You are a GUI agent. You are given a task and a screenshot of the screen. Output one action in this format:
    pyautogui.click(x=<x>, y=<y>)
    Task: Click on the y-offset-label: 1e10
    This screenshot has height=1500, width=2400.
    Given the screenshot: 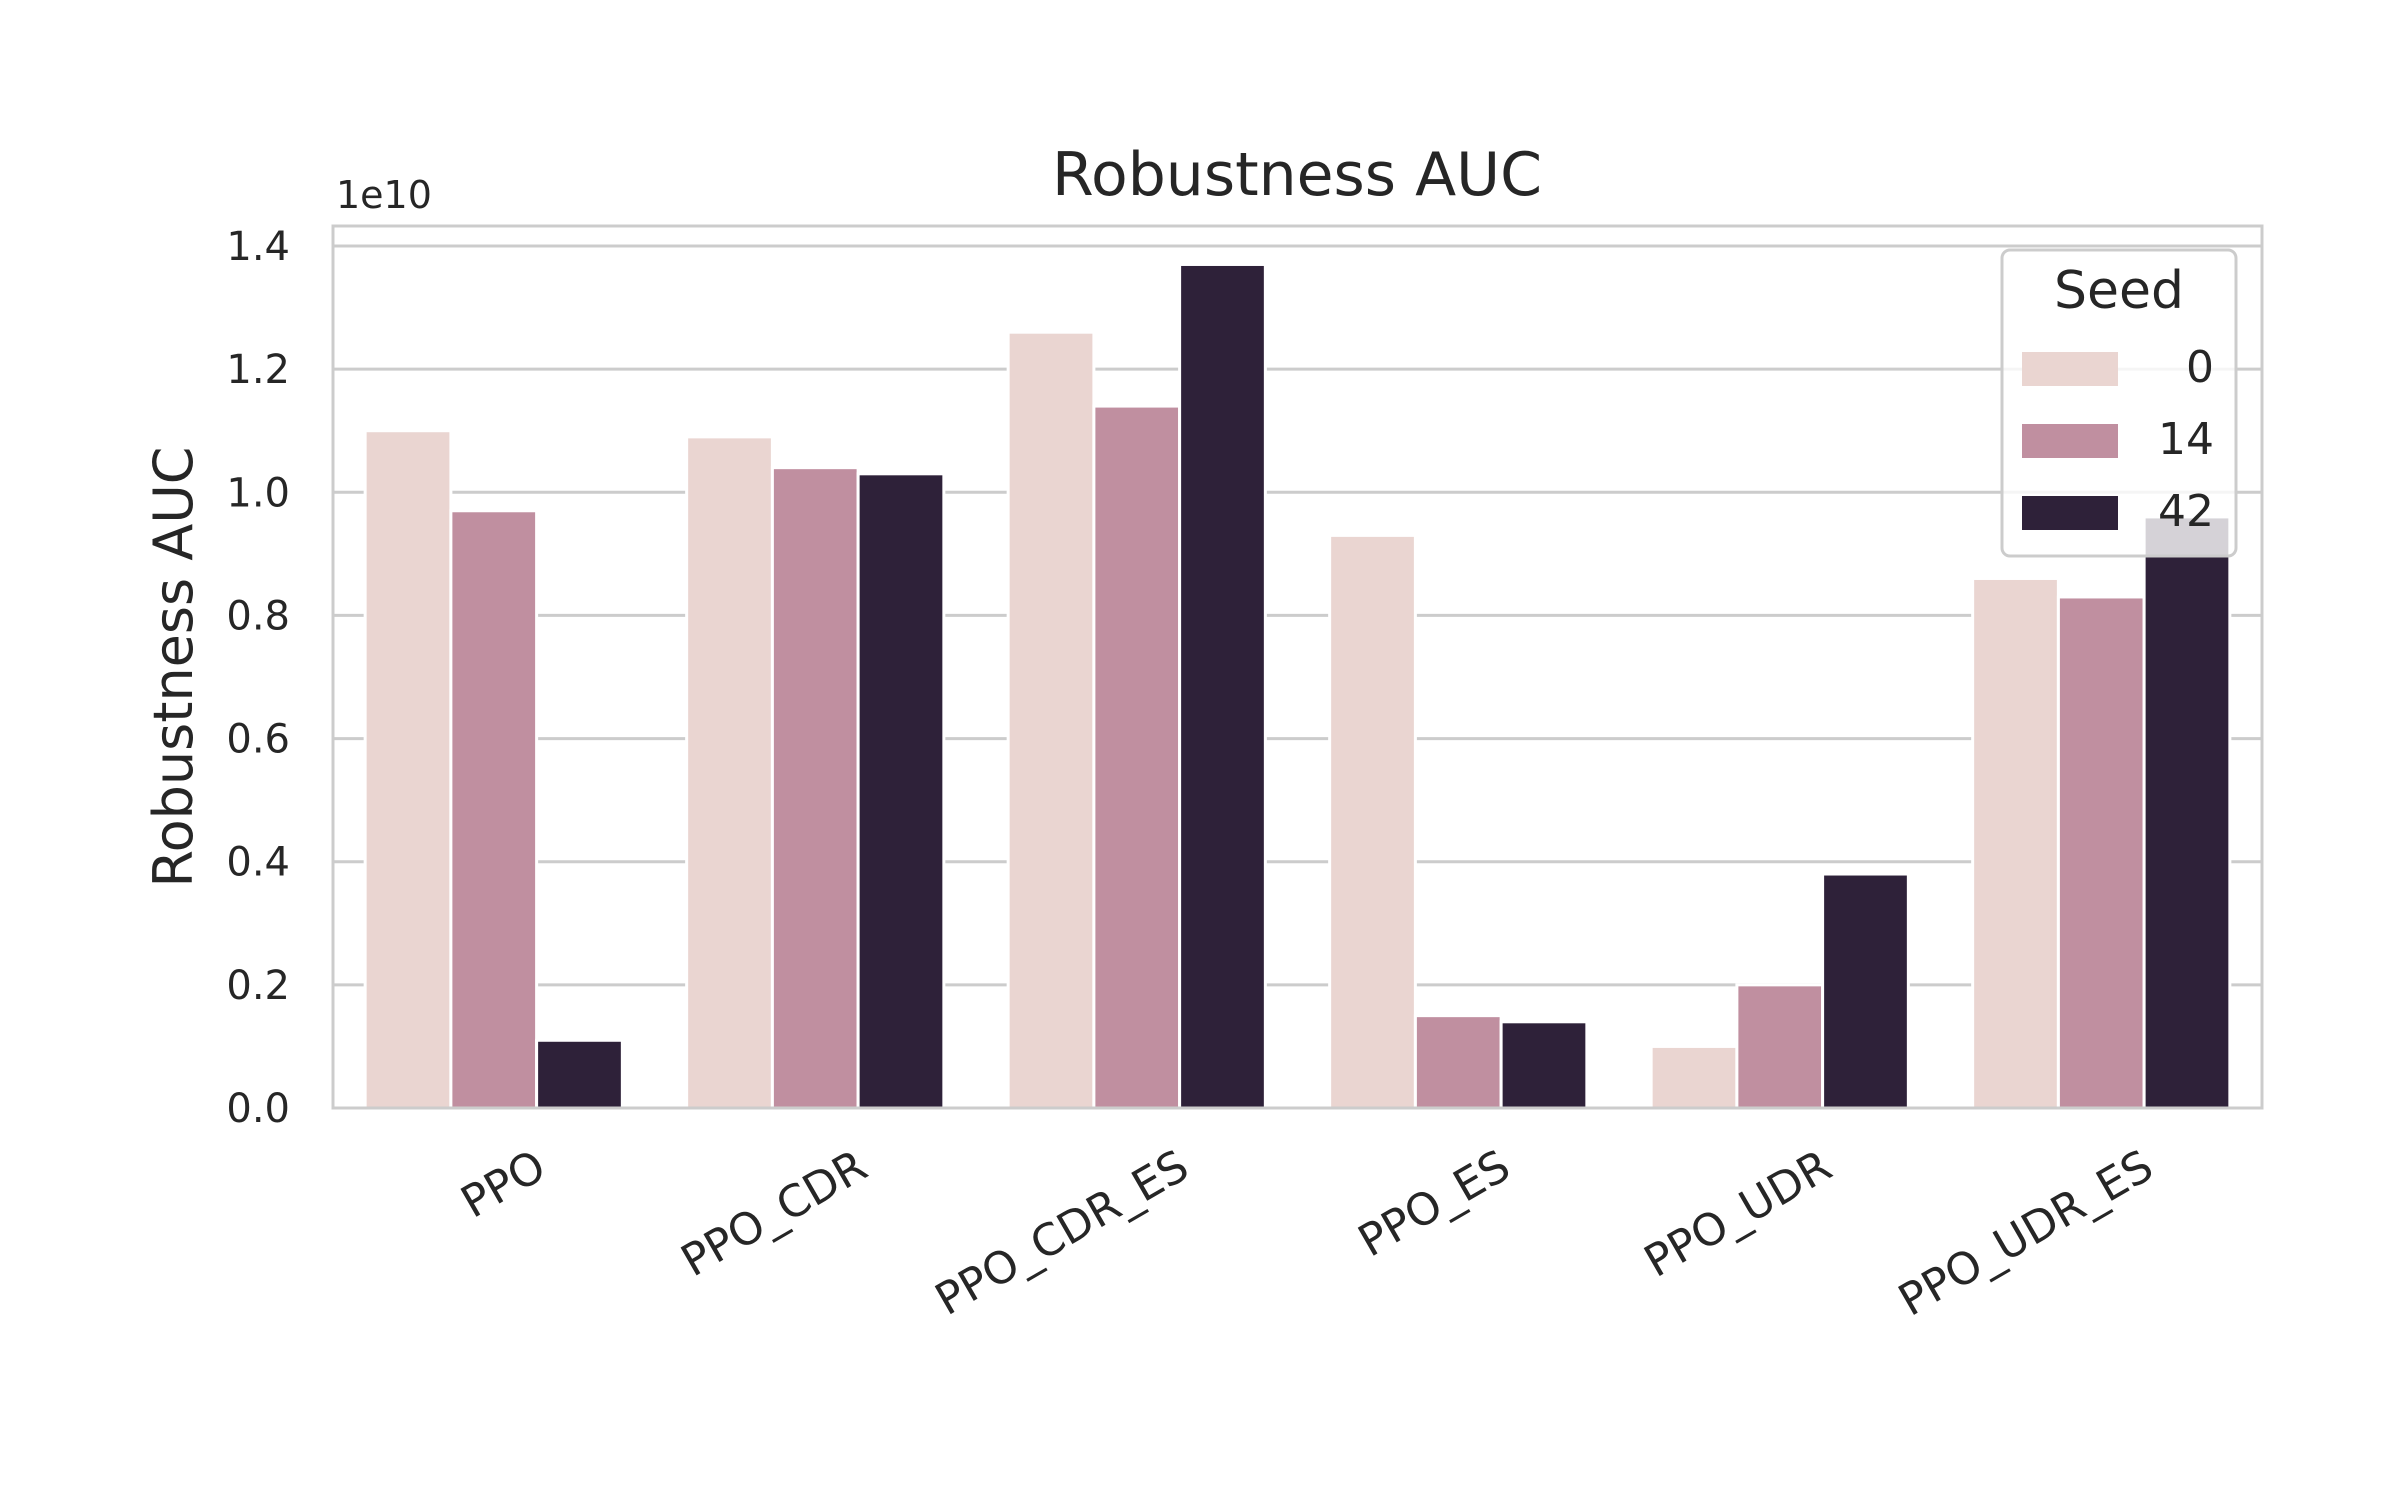 What is the action you would take?
    pyautogui.click(x=384, y=195)
    